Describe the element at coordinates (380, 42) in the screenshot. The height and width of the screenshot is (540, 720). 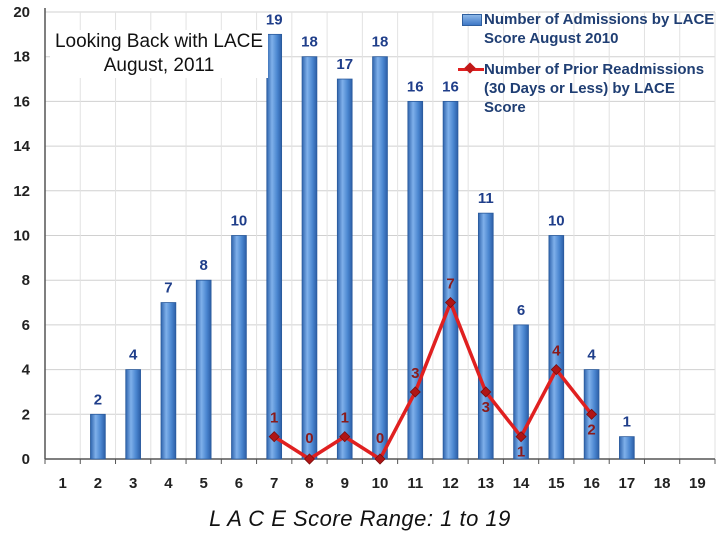
I see `bar-value-label-10: 18` at that location.